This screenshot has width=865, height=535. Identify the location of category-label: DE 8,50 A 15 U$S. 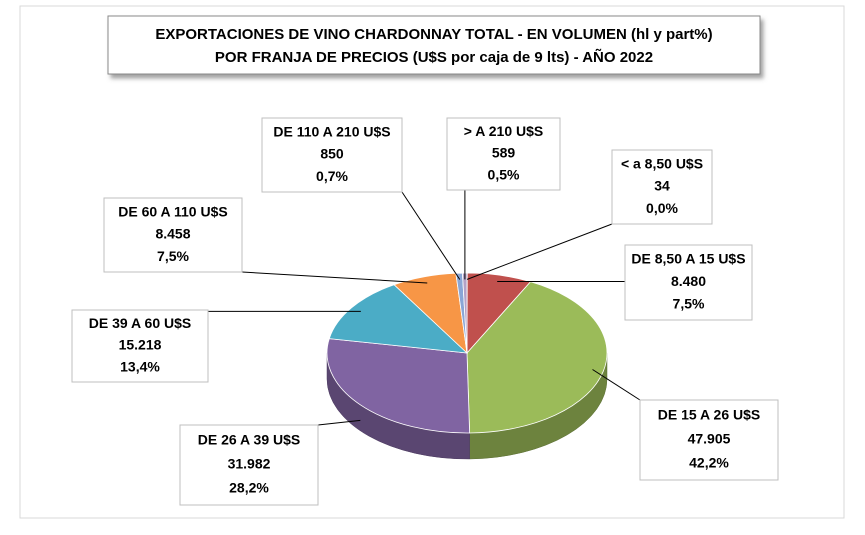
(688, 259).